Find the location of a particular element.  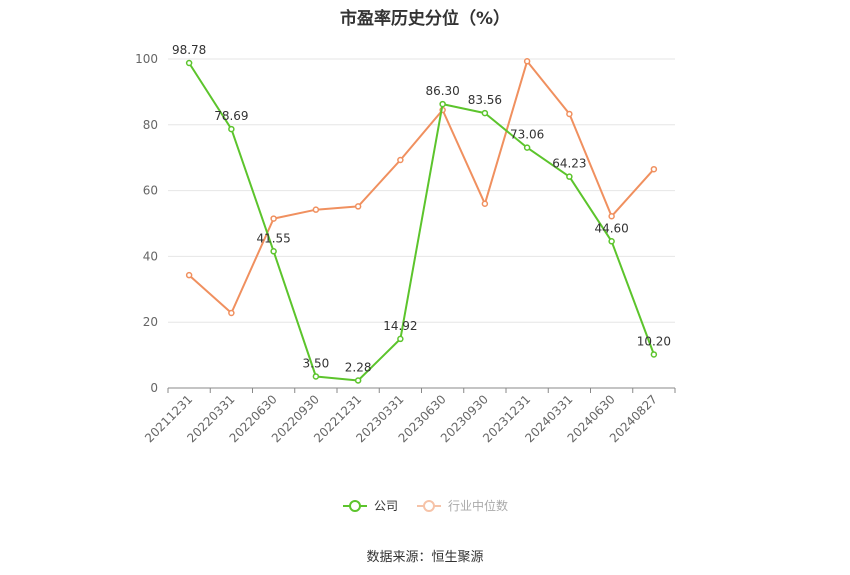

y-tick-label: 100 is located at coordinates (146, 59).